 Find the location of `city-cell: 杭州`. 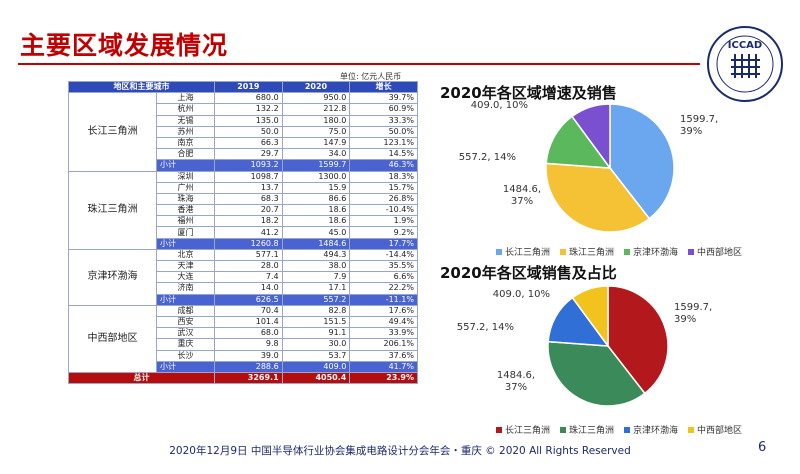

city-cell: 杭州 is located at coordinates (185, 109).